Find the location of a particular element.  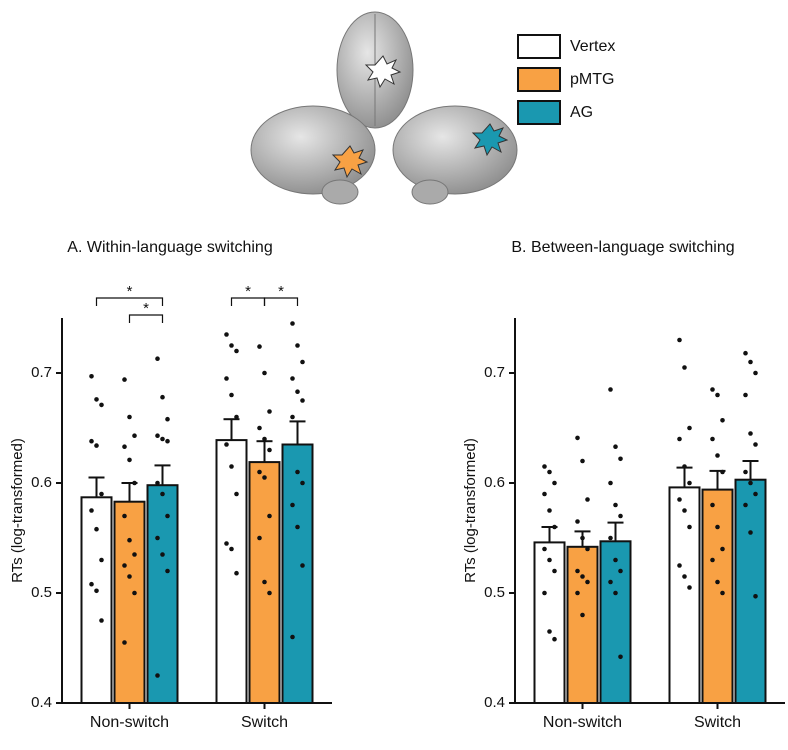

y-tick-label: 0.6 is located at coordinates (41, 482).